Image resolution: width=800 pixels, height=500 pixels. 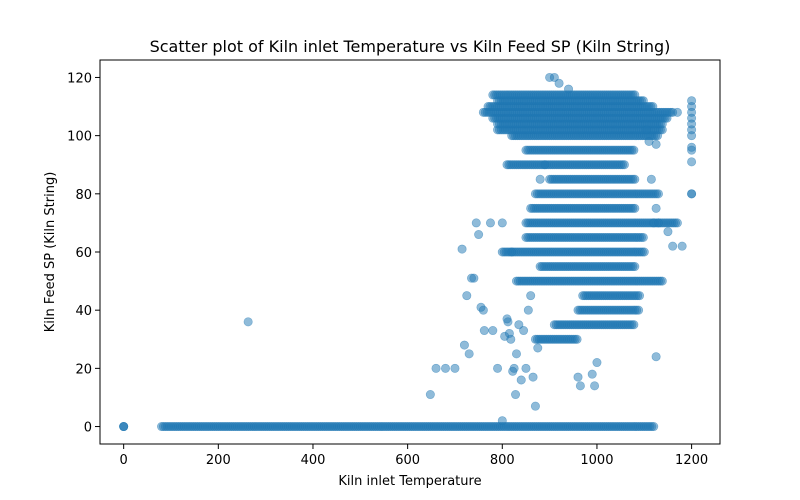 I want to click on y-tick-label: 60, so click(x=83, y=253).